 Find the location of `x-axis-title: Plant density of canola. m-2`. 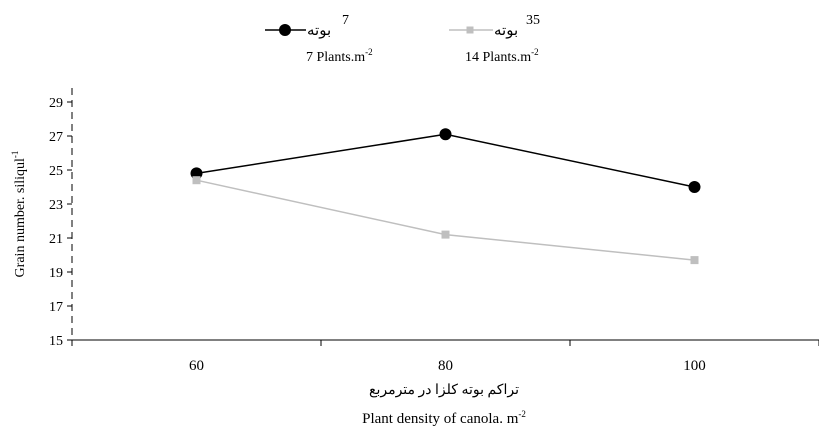

x-axis-title: Plant density of canola. m-2 is located at coordinates (444, 418).